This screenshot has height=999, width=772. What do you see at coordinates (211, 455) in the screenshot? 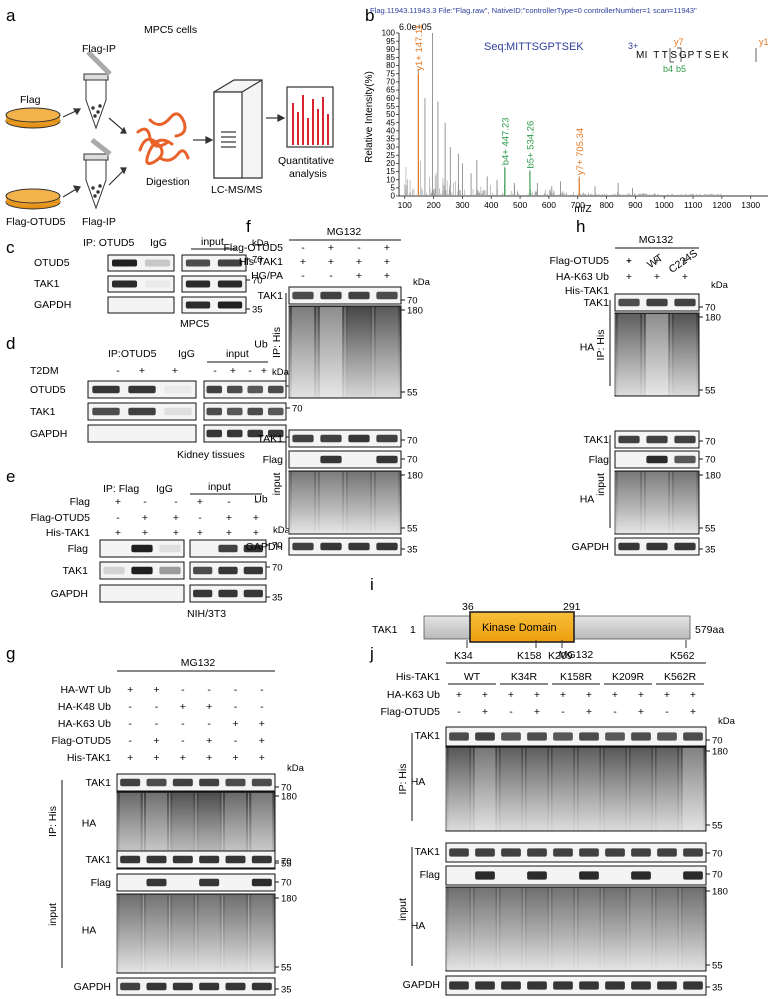
I see `tissue-caption: Kidney tissues` at bounding box center [211, 455].